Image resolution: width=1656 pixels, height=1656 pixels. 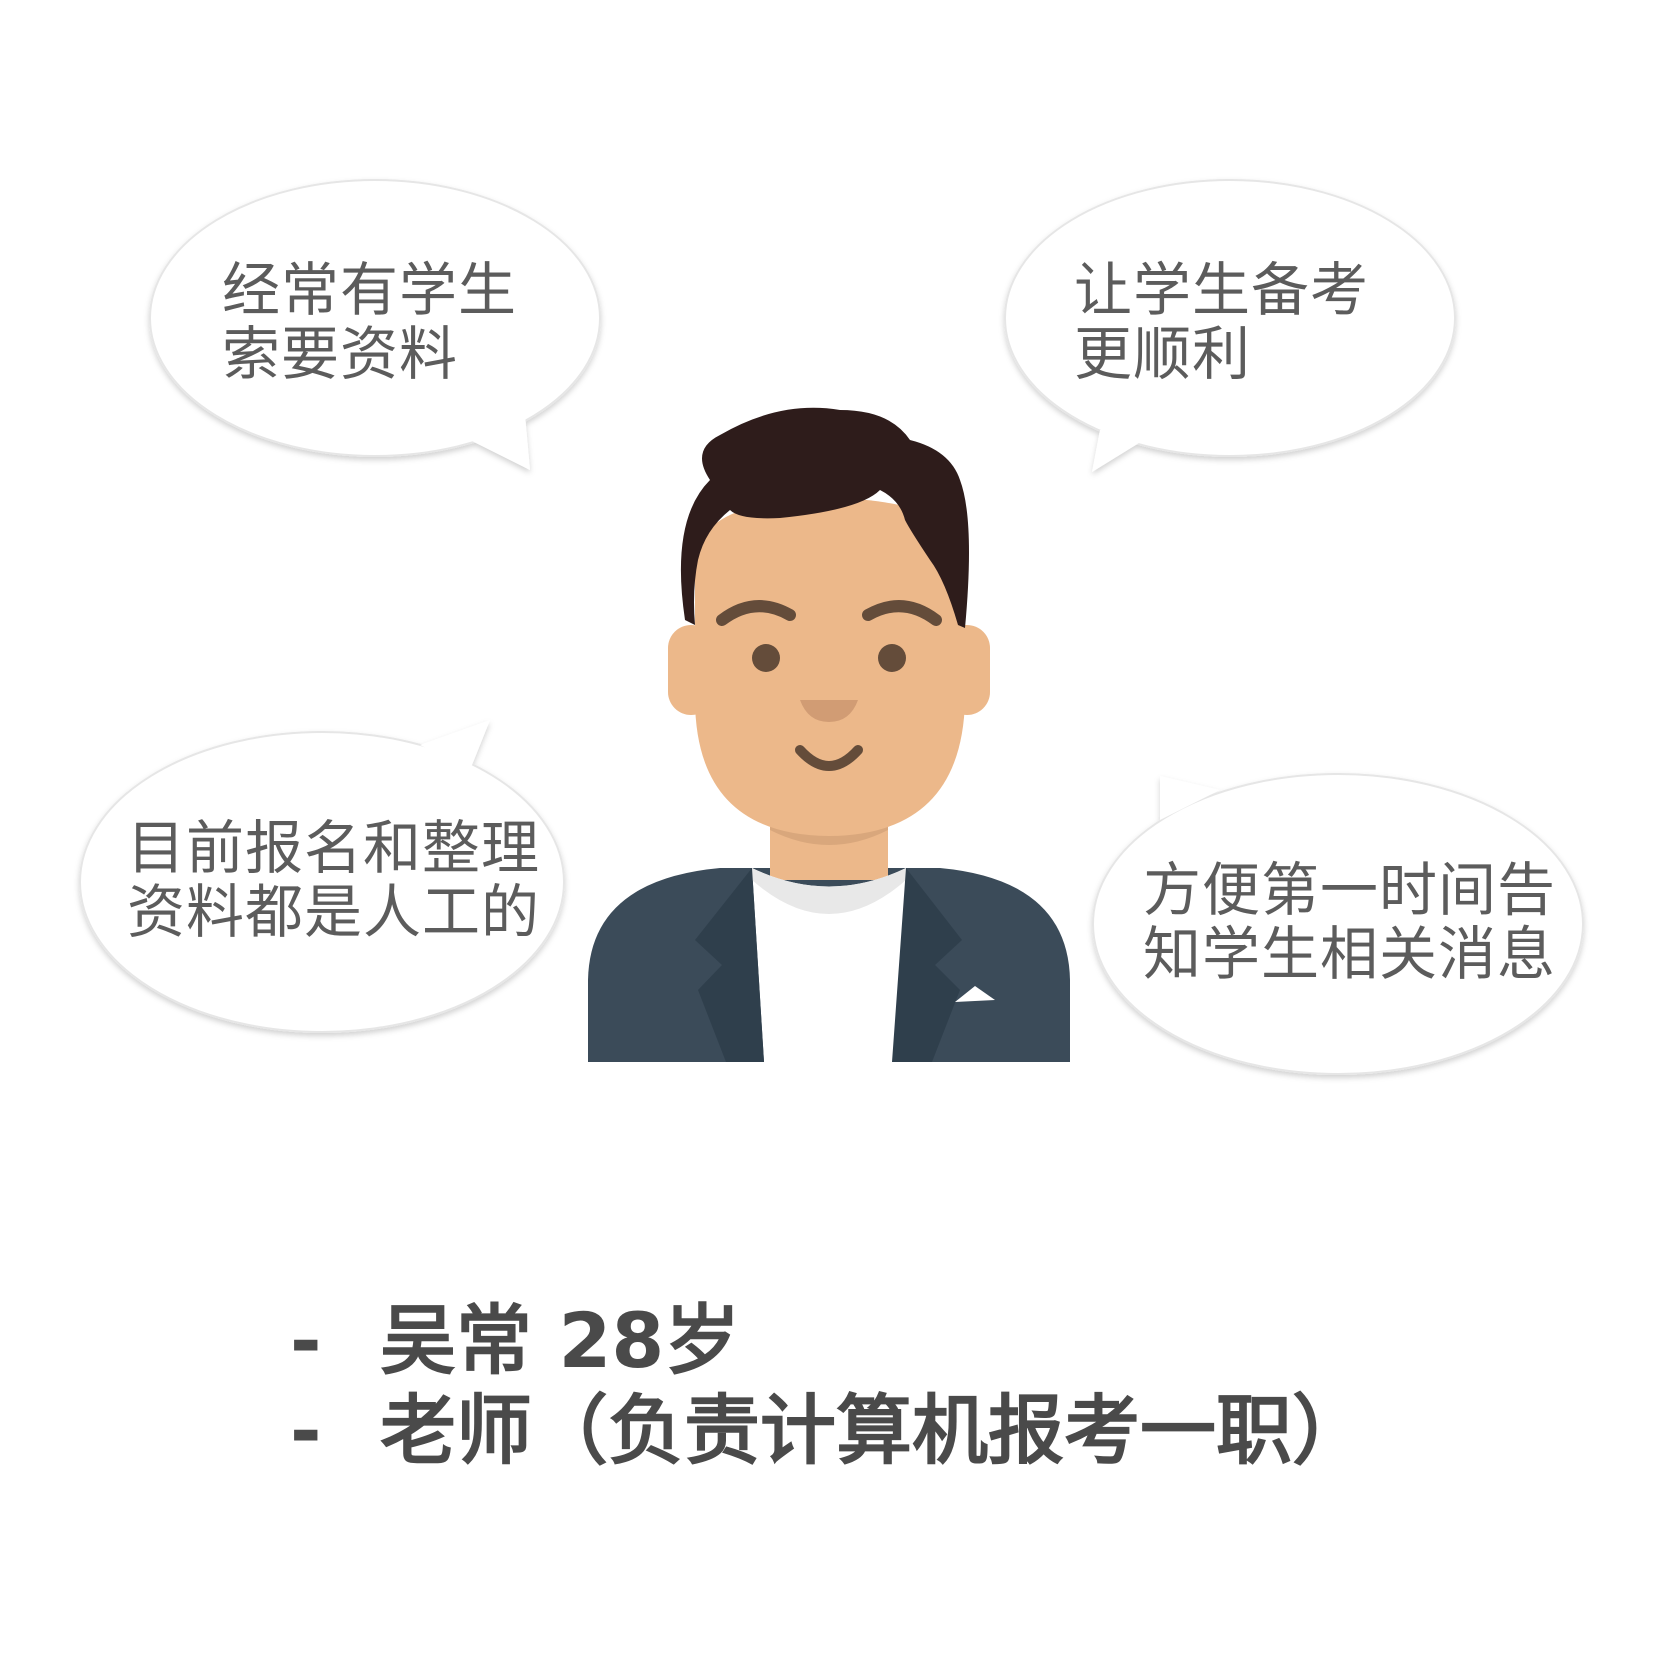 I want to click on pocket-square, so click(x=975, y=994).